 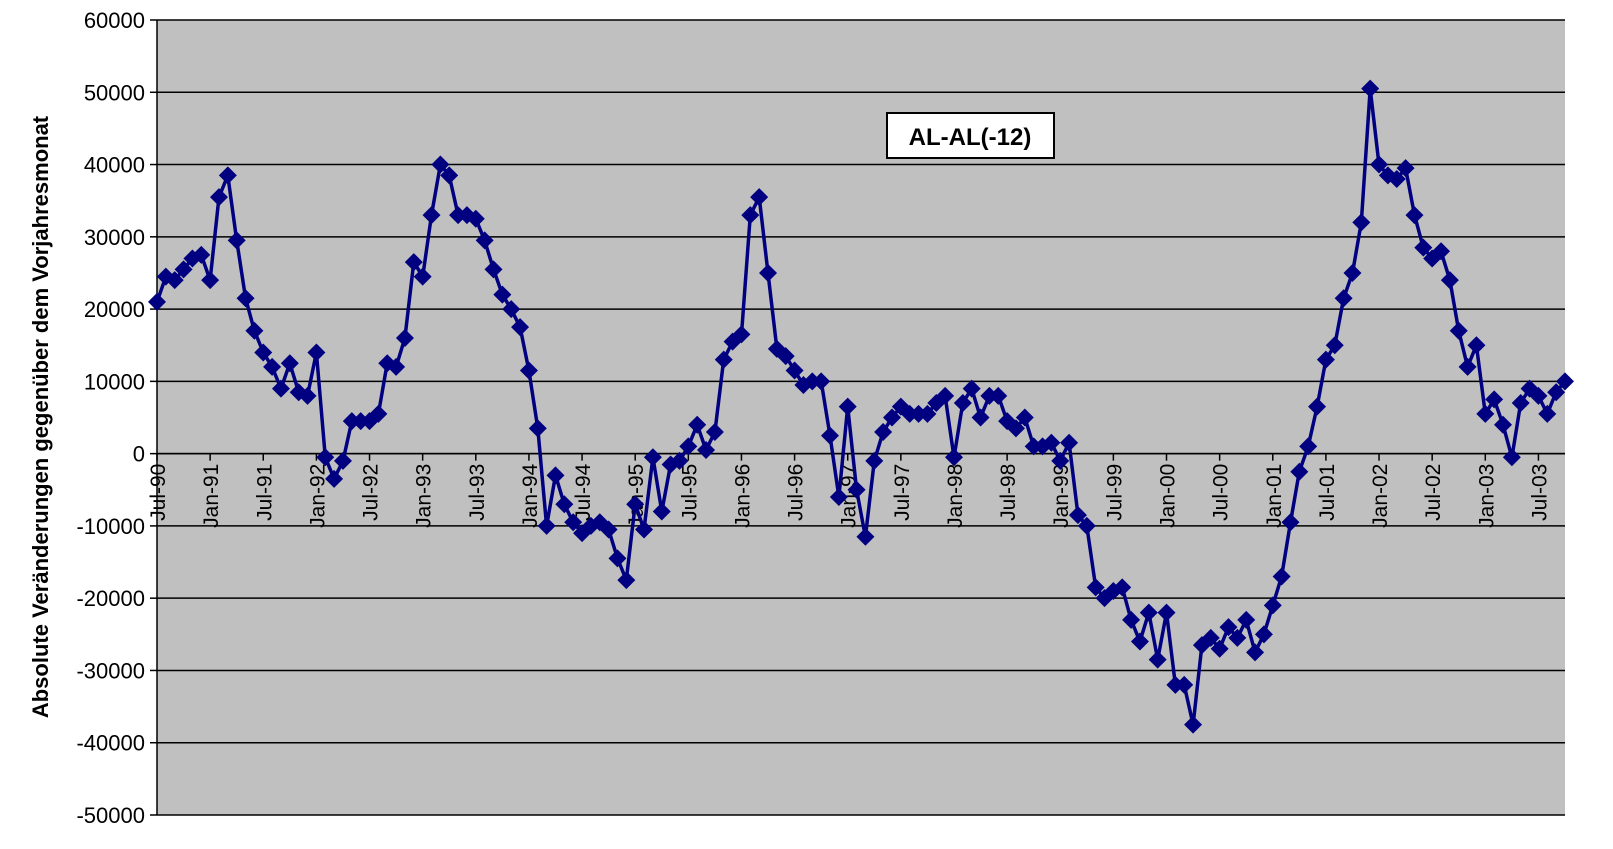 I want to click on y-tick-label: -10000, so click(x=110, y=526).